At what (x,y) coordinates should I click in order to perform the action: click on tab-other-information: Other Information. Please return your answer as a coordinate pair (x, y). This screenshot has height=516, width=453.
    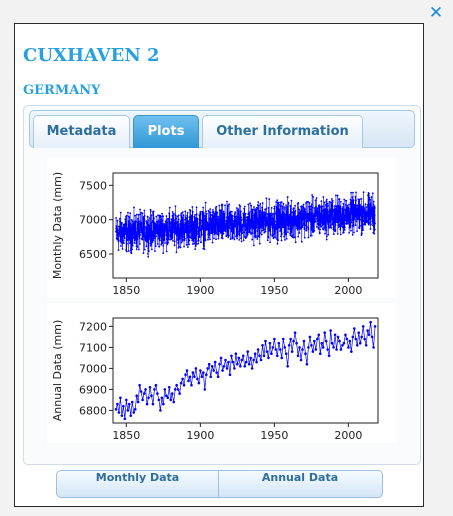
    Looking at the image, I should click on (282, 131).